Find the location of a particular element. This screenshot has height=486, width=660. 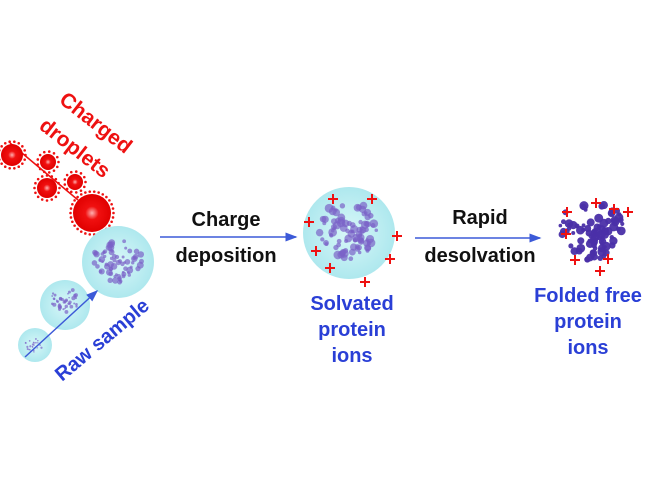

raw-sample-arrow is located at coordinates (61, 323).